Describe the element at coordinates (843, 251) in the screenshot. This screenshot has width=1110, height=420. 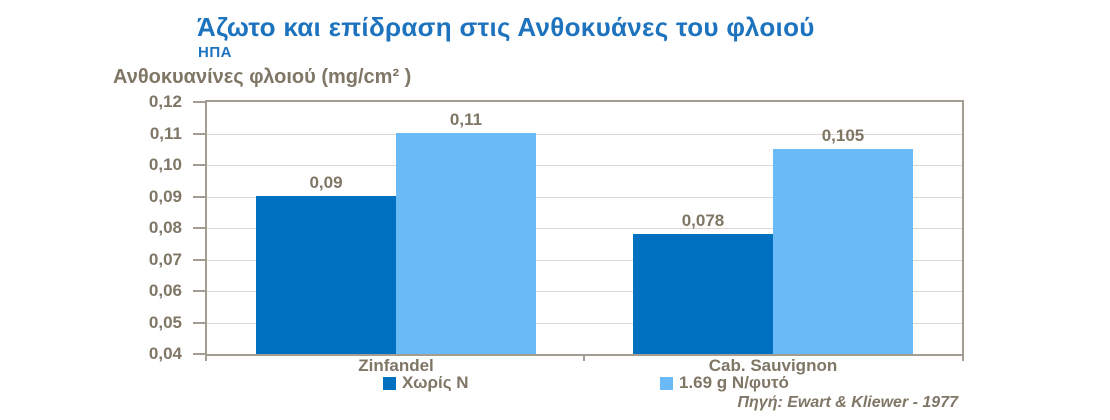
I see `bar-Cab. Sauvignon-1.69 g N/φυτό` at that location.